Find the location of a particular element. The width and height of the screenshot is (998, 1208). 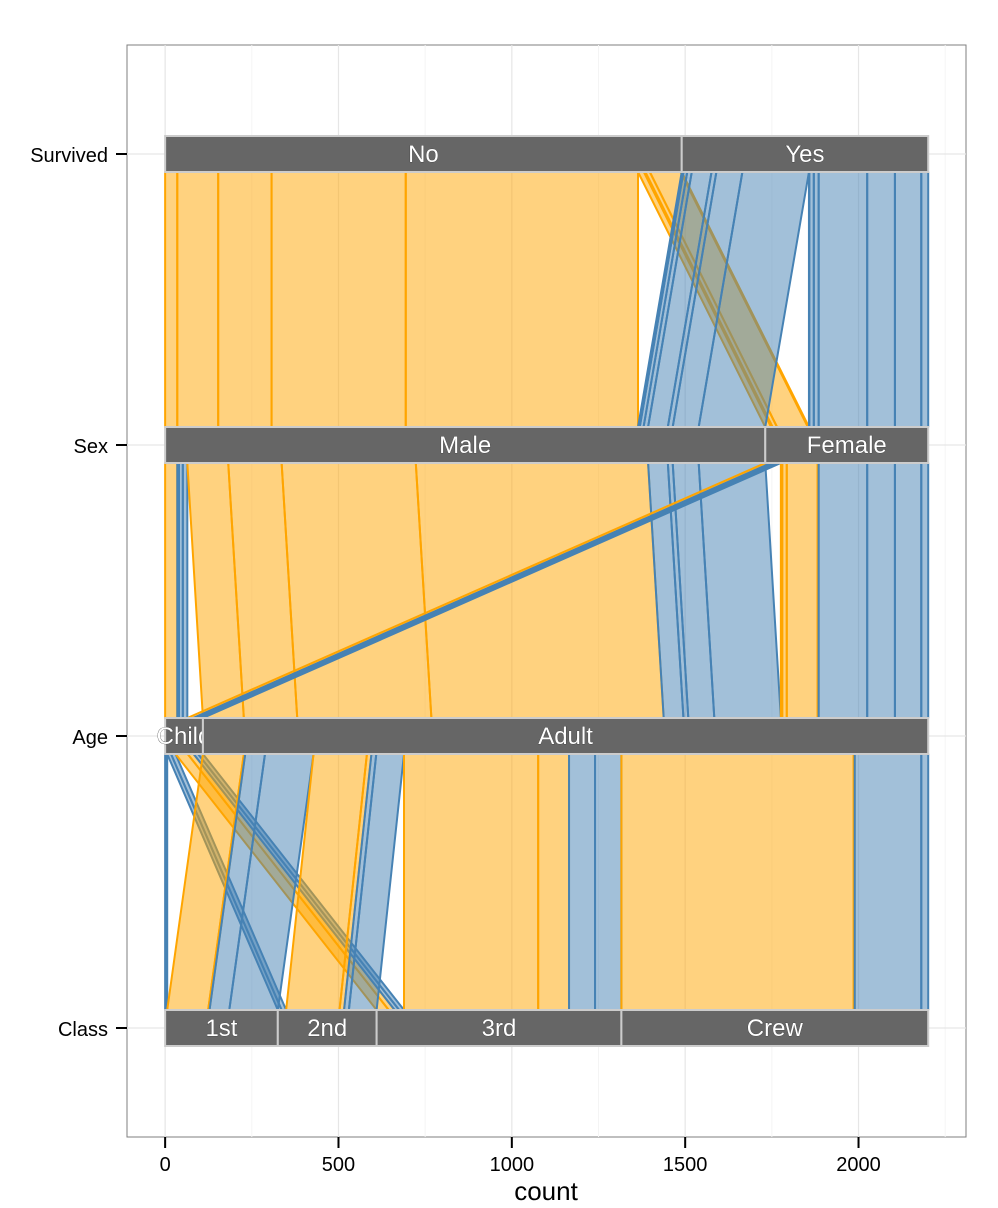

level-label: No is located at coordinates (423, 154).